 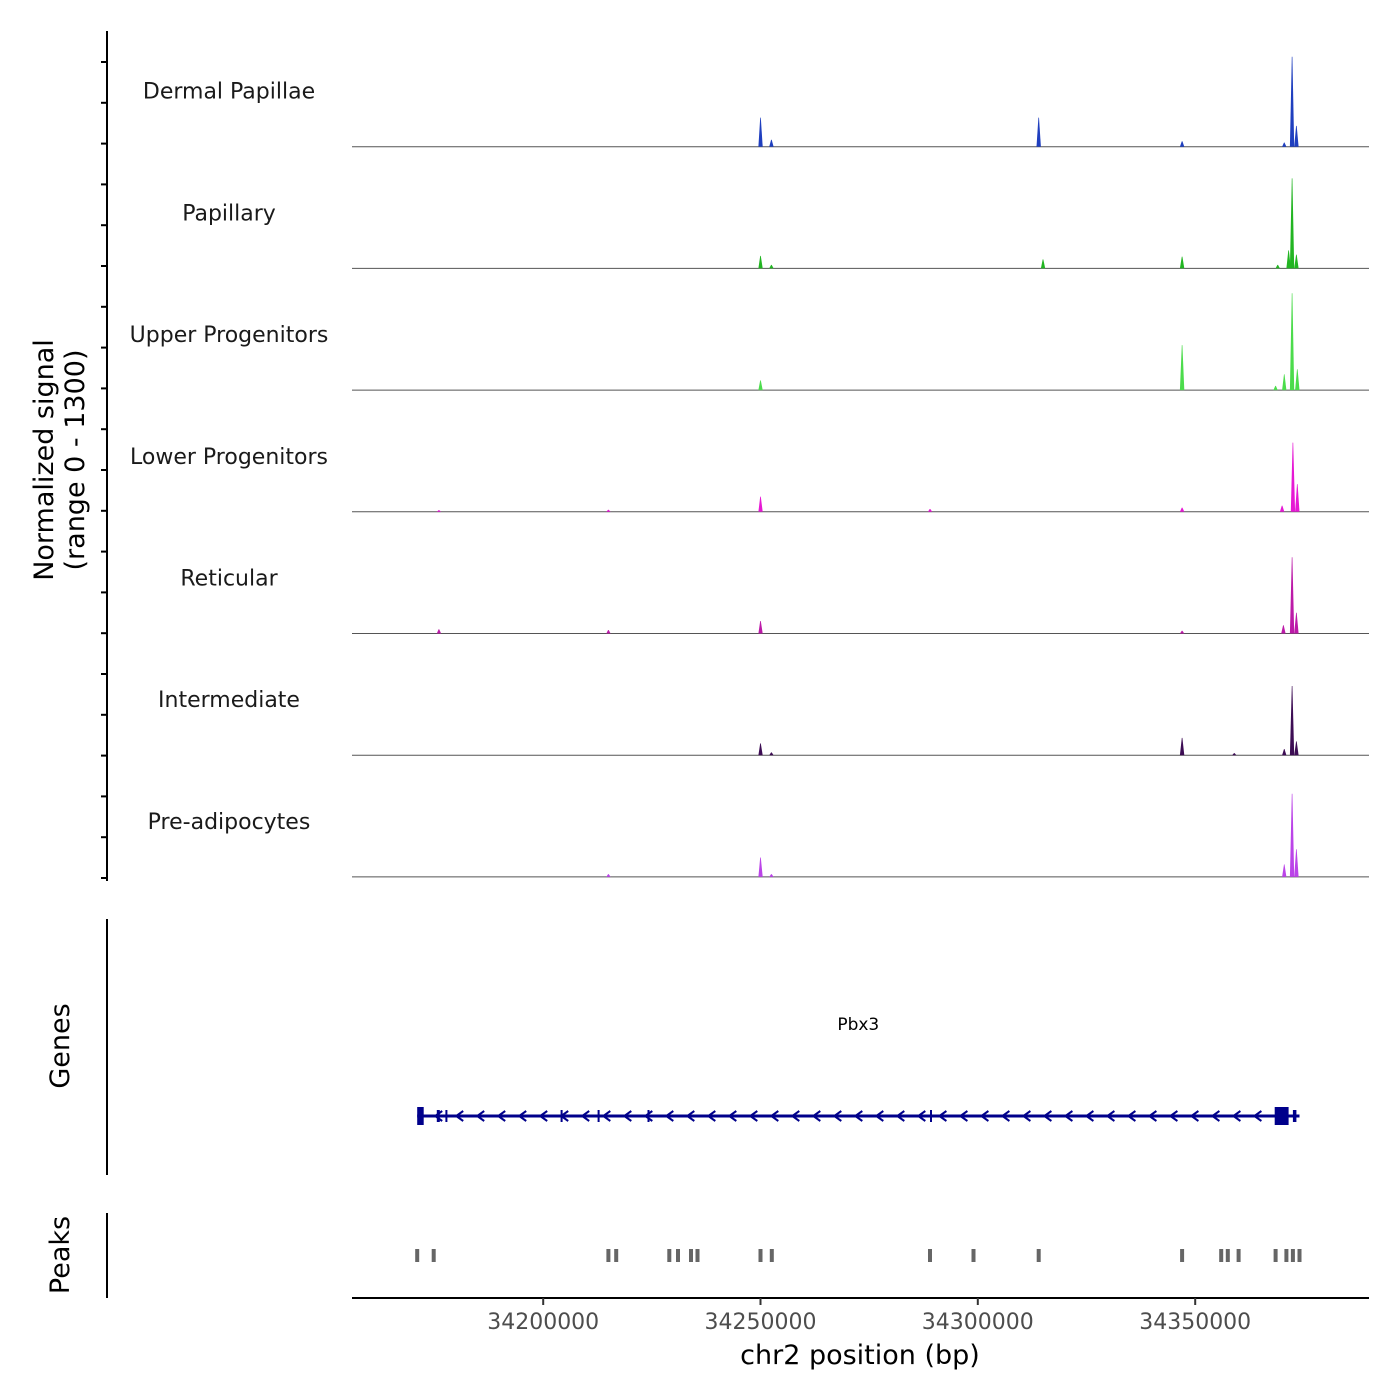 What do you see at coordinates (860, 1355) in the screenshot?
I see `x-axis-title: chr2 position (bp)` at bounding box center [860, 1355].